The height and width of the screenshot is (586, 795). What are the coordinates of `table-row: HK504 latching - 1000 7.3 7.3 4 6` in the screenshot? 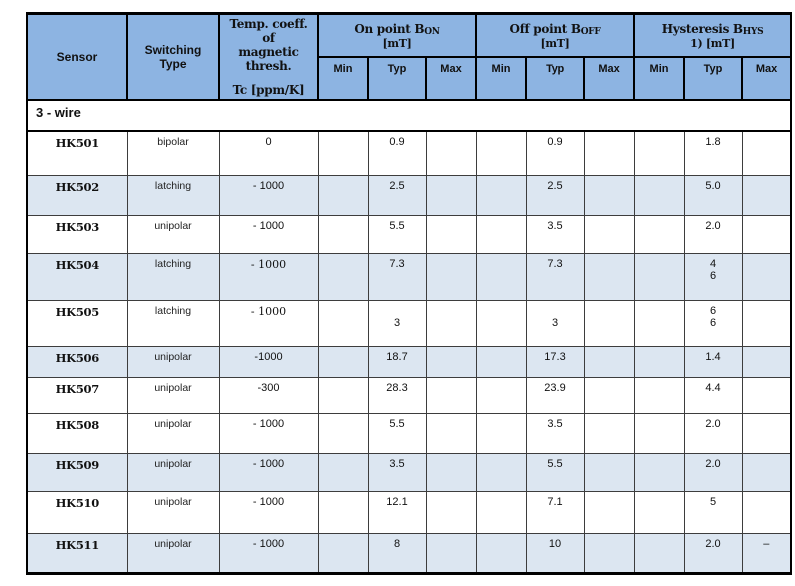 It's located at (409, 276).